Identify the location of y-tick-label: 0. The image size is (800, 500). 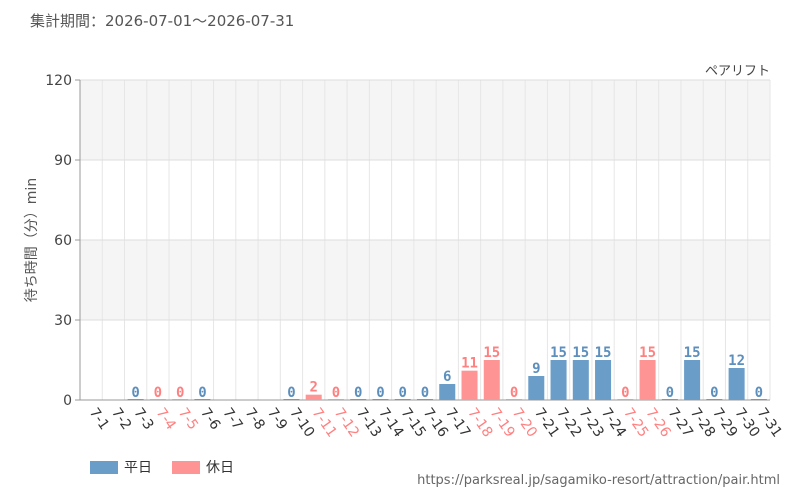
(67, 401).